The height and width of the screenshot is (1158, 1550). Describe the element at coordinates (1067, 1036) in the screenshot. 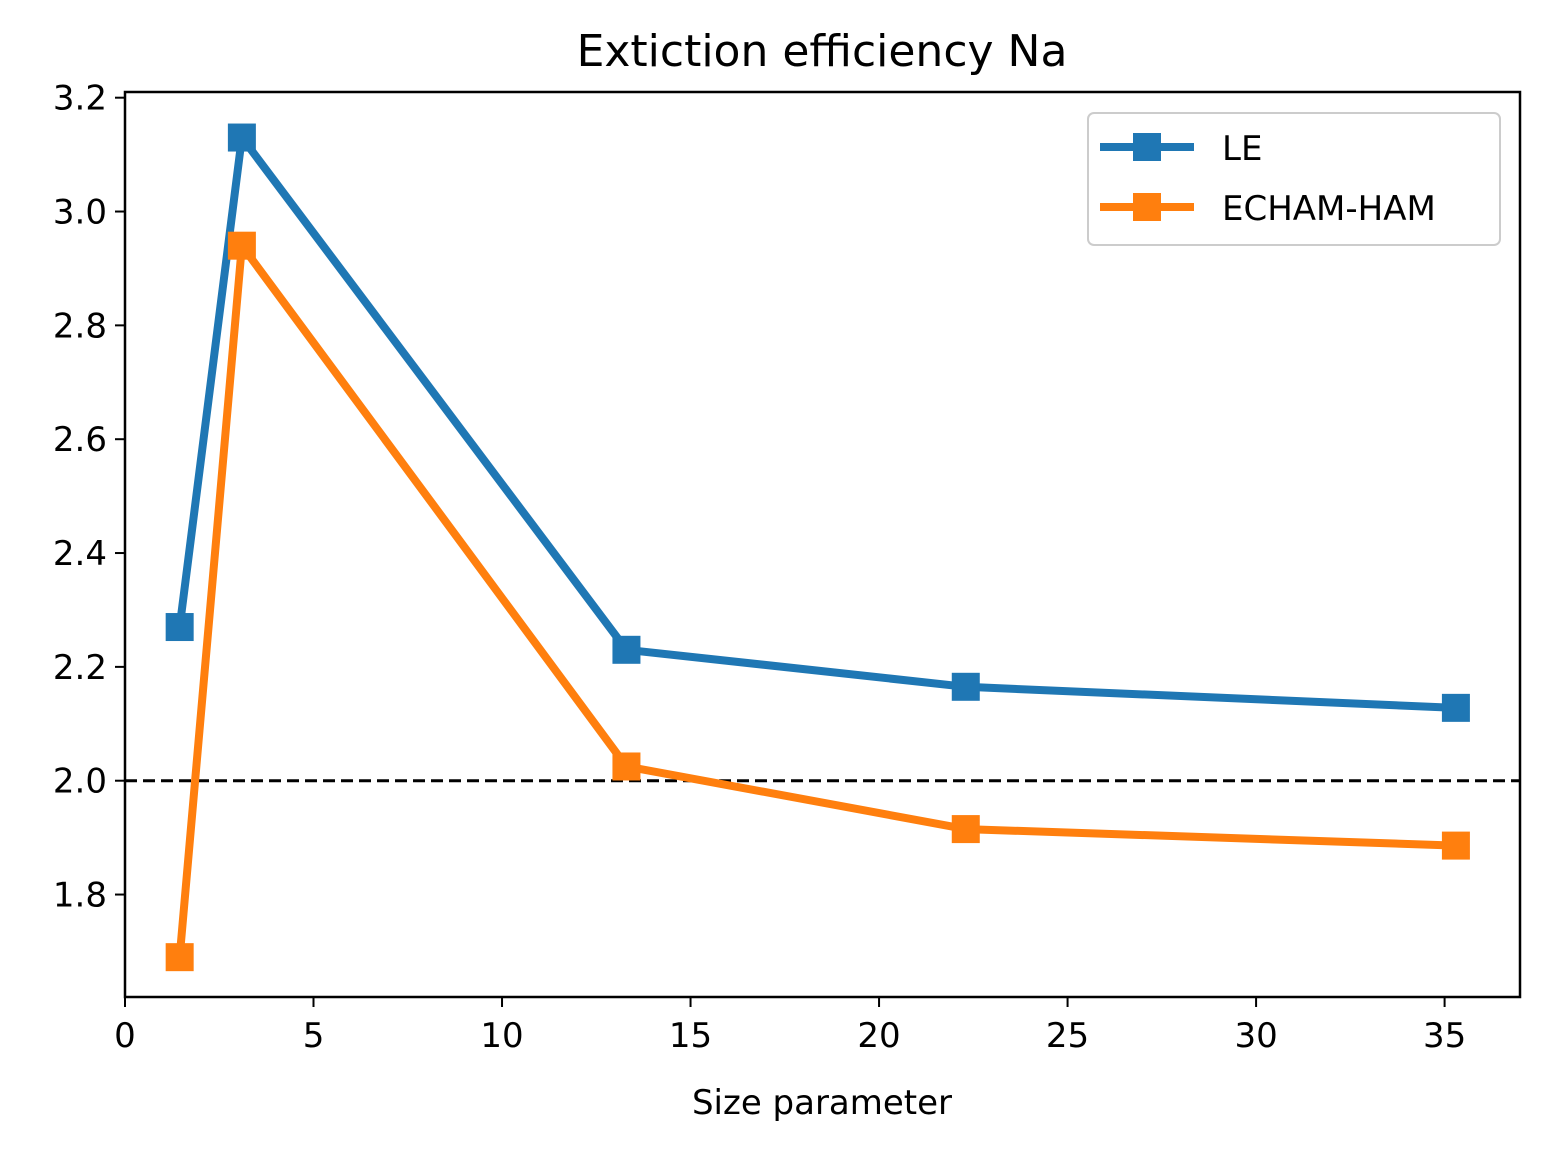

I see `x-tick-label: 25` at that location.